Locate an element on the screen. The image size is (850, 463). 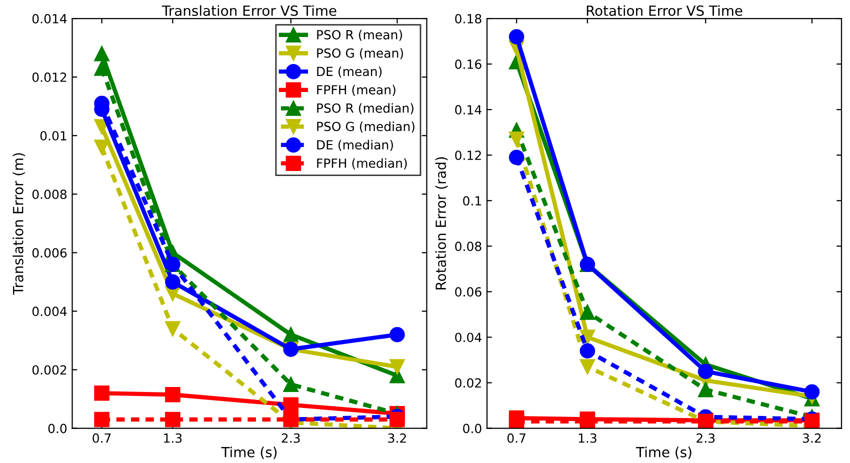
chart-title: Translation Error VS Time is located at coordinates (249, 10).